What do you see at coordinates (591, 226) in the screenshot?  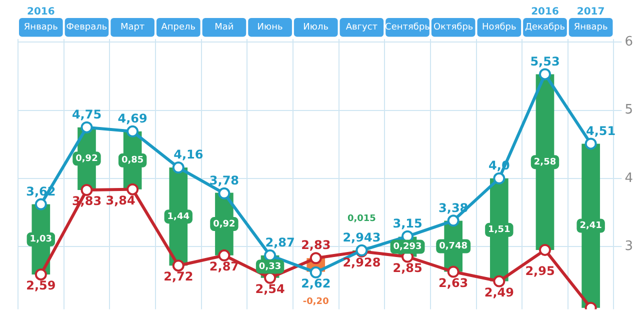 I see `data-label: 2,41` at bounding box center [591, 226].